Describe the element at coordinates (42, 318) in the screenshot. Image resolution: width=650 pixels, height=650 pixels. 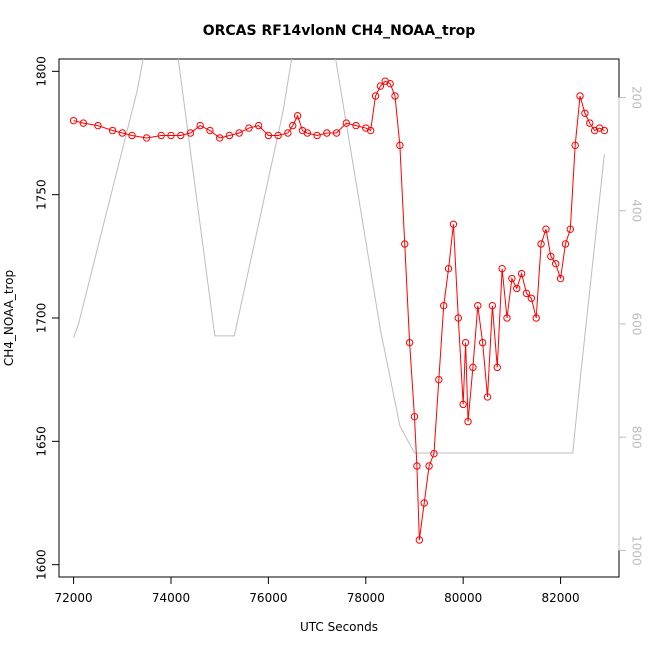
I see `y-tick-label: 1700` at that location.